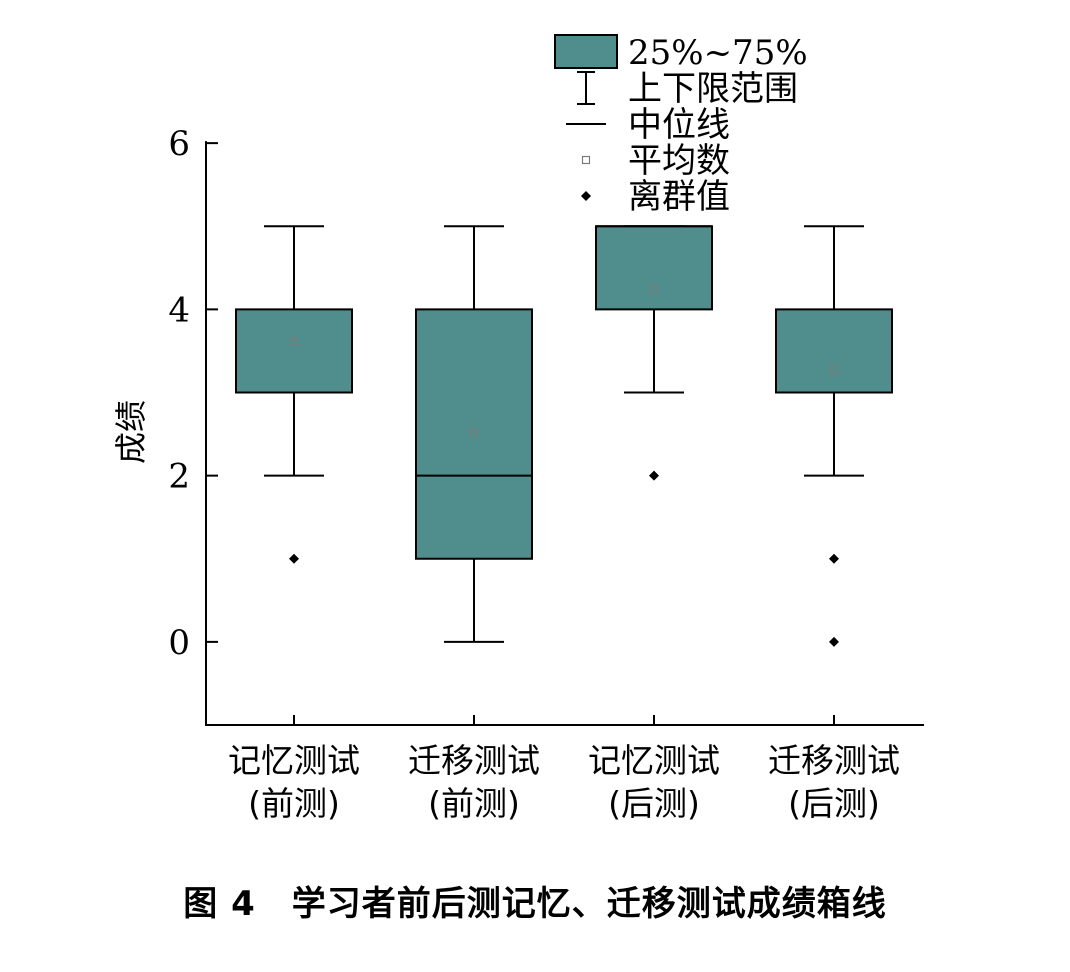 The height and width of the screenshot is (972, 1070). What do you see at coordinates (718, 53) in the screenshot?
I see `legend-label: 25%~75%` at bounding box center [718, 53].